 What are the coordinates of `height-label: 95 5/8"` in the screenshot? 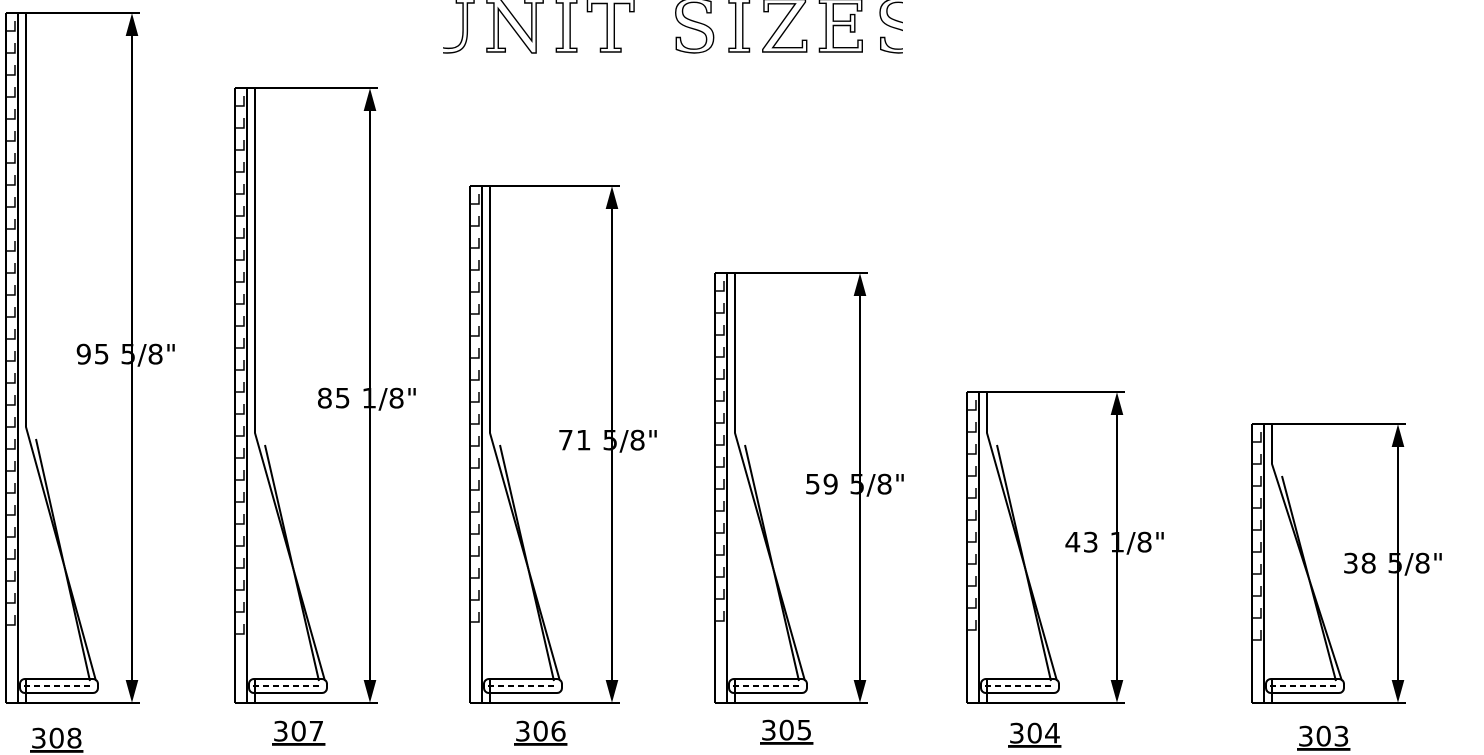 It's located at (126, 354).